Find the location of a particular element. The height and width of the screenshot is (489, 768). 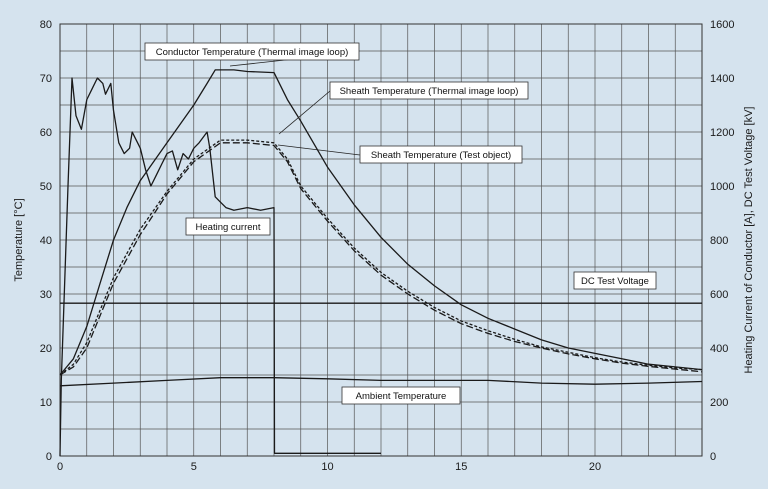

y2-tick-label: 600 is located at coordinates (719, 295).